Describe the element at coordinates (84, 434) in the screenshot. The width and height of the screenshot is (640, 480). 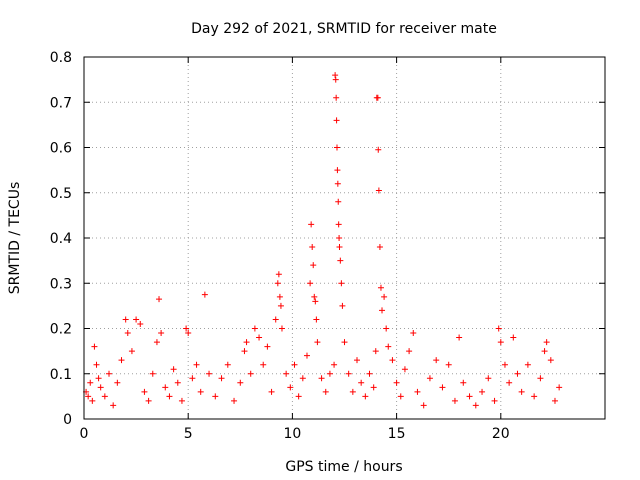
I see `x-tick-label: 0` at that location.